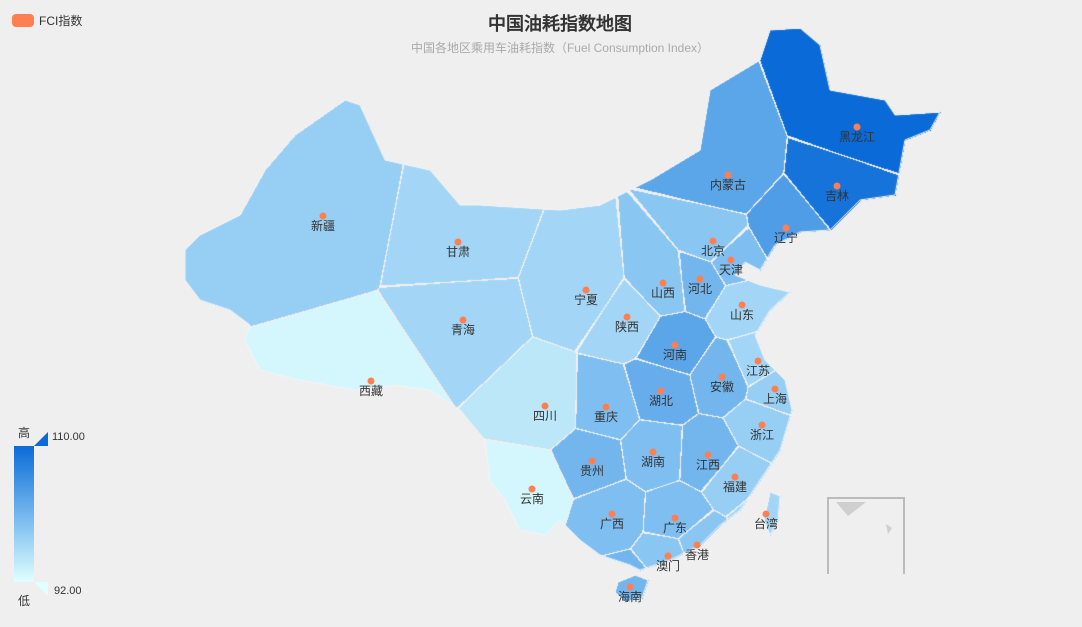  I want to click on region-label: 宁夏, so click(586, 300).